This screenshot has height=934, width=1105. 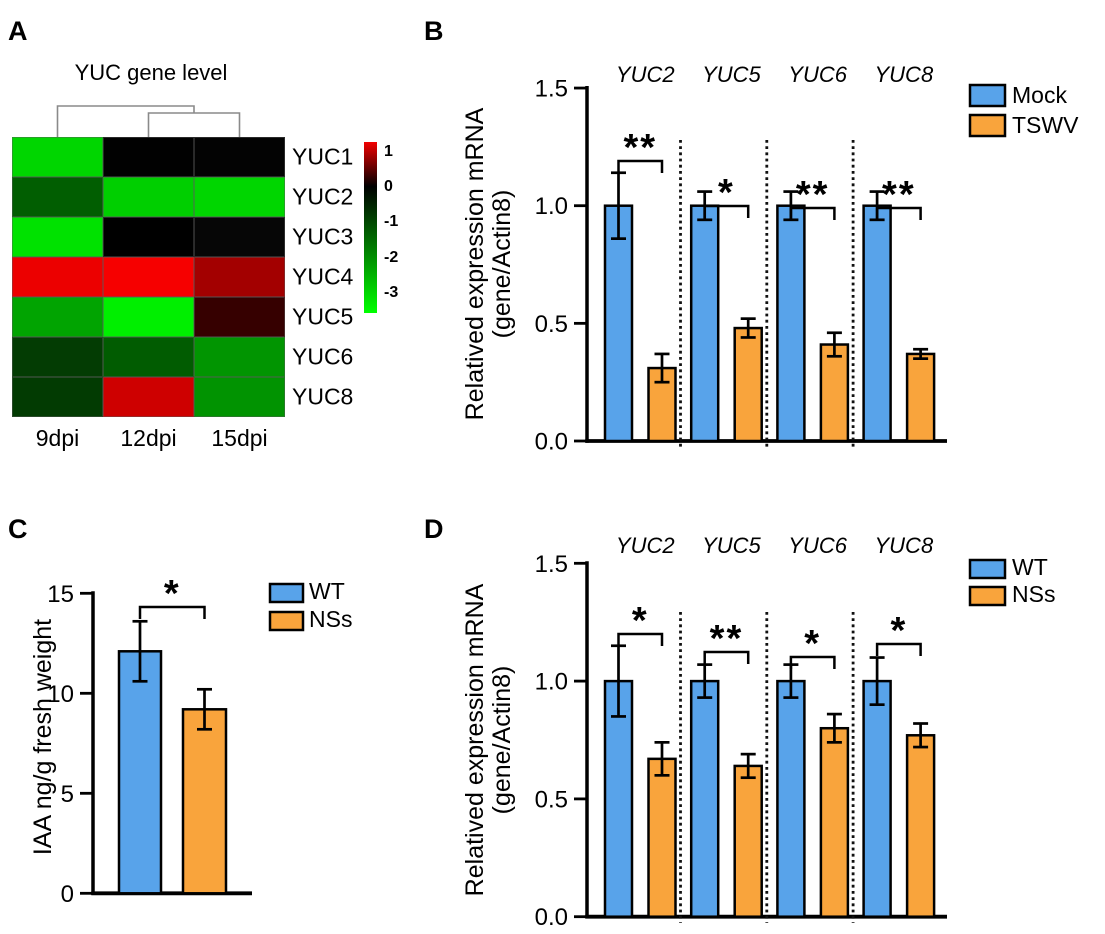 I want to click on panel-d-errorbar-nss-yuc2, so click(x=662, y=759).